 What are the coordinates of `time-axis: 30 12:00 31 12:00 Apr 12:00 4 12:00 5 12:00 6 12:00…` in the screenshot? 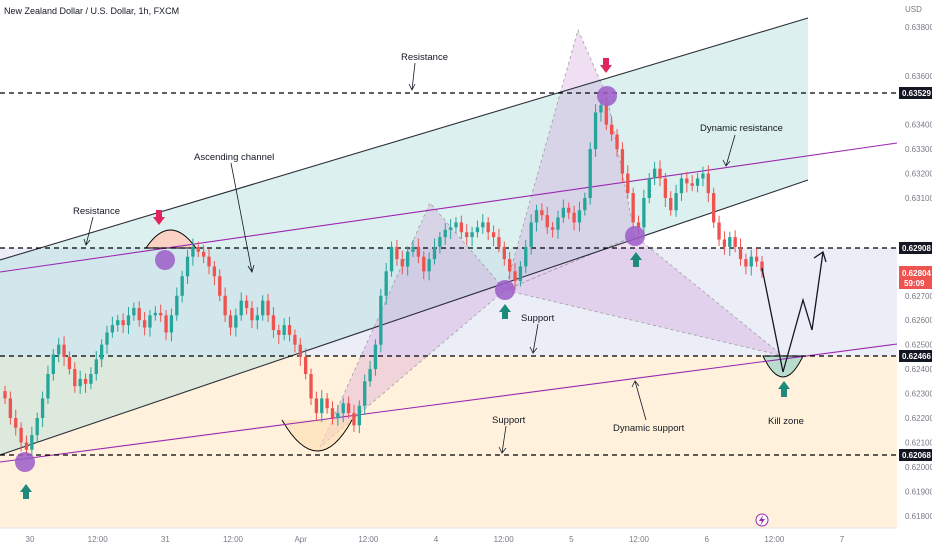 It's located at (448, 535).